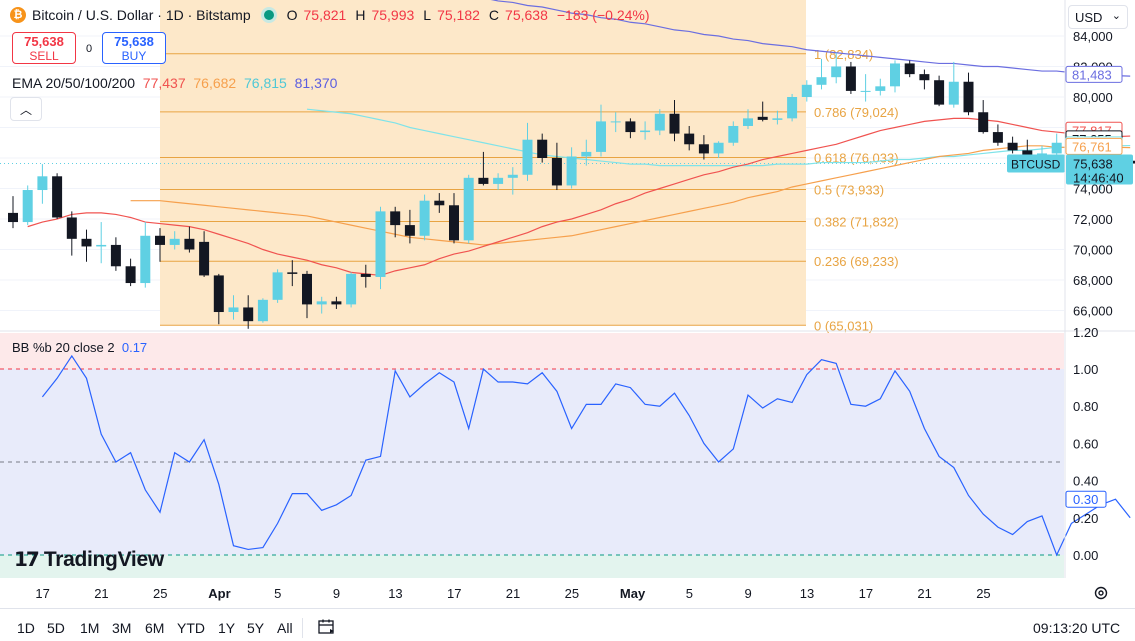  What do you see at coordinates (79, 347) in the screenshot?
I see `bb-legend: BB %b 20 close 2 0.17` at bounding box center [79, 347].